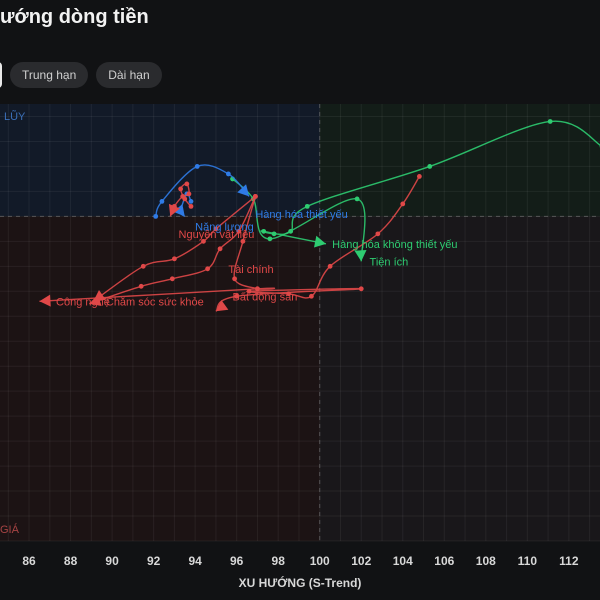 The height and width of the screenshot is (600, 600). What do you see at coordinates (1, 75) in the screenshot?
I see `tab-short-term` at bounding box center [1, 75].